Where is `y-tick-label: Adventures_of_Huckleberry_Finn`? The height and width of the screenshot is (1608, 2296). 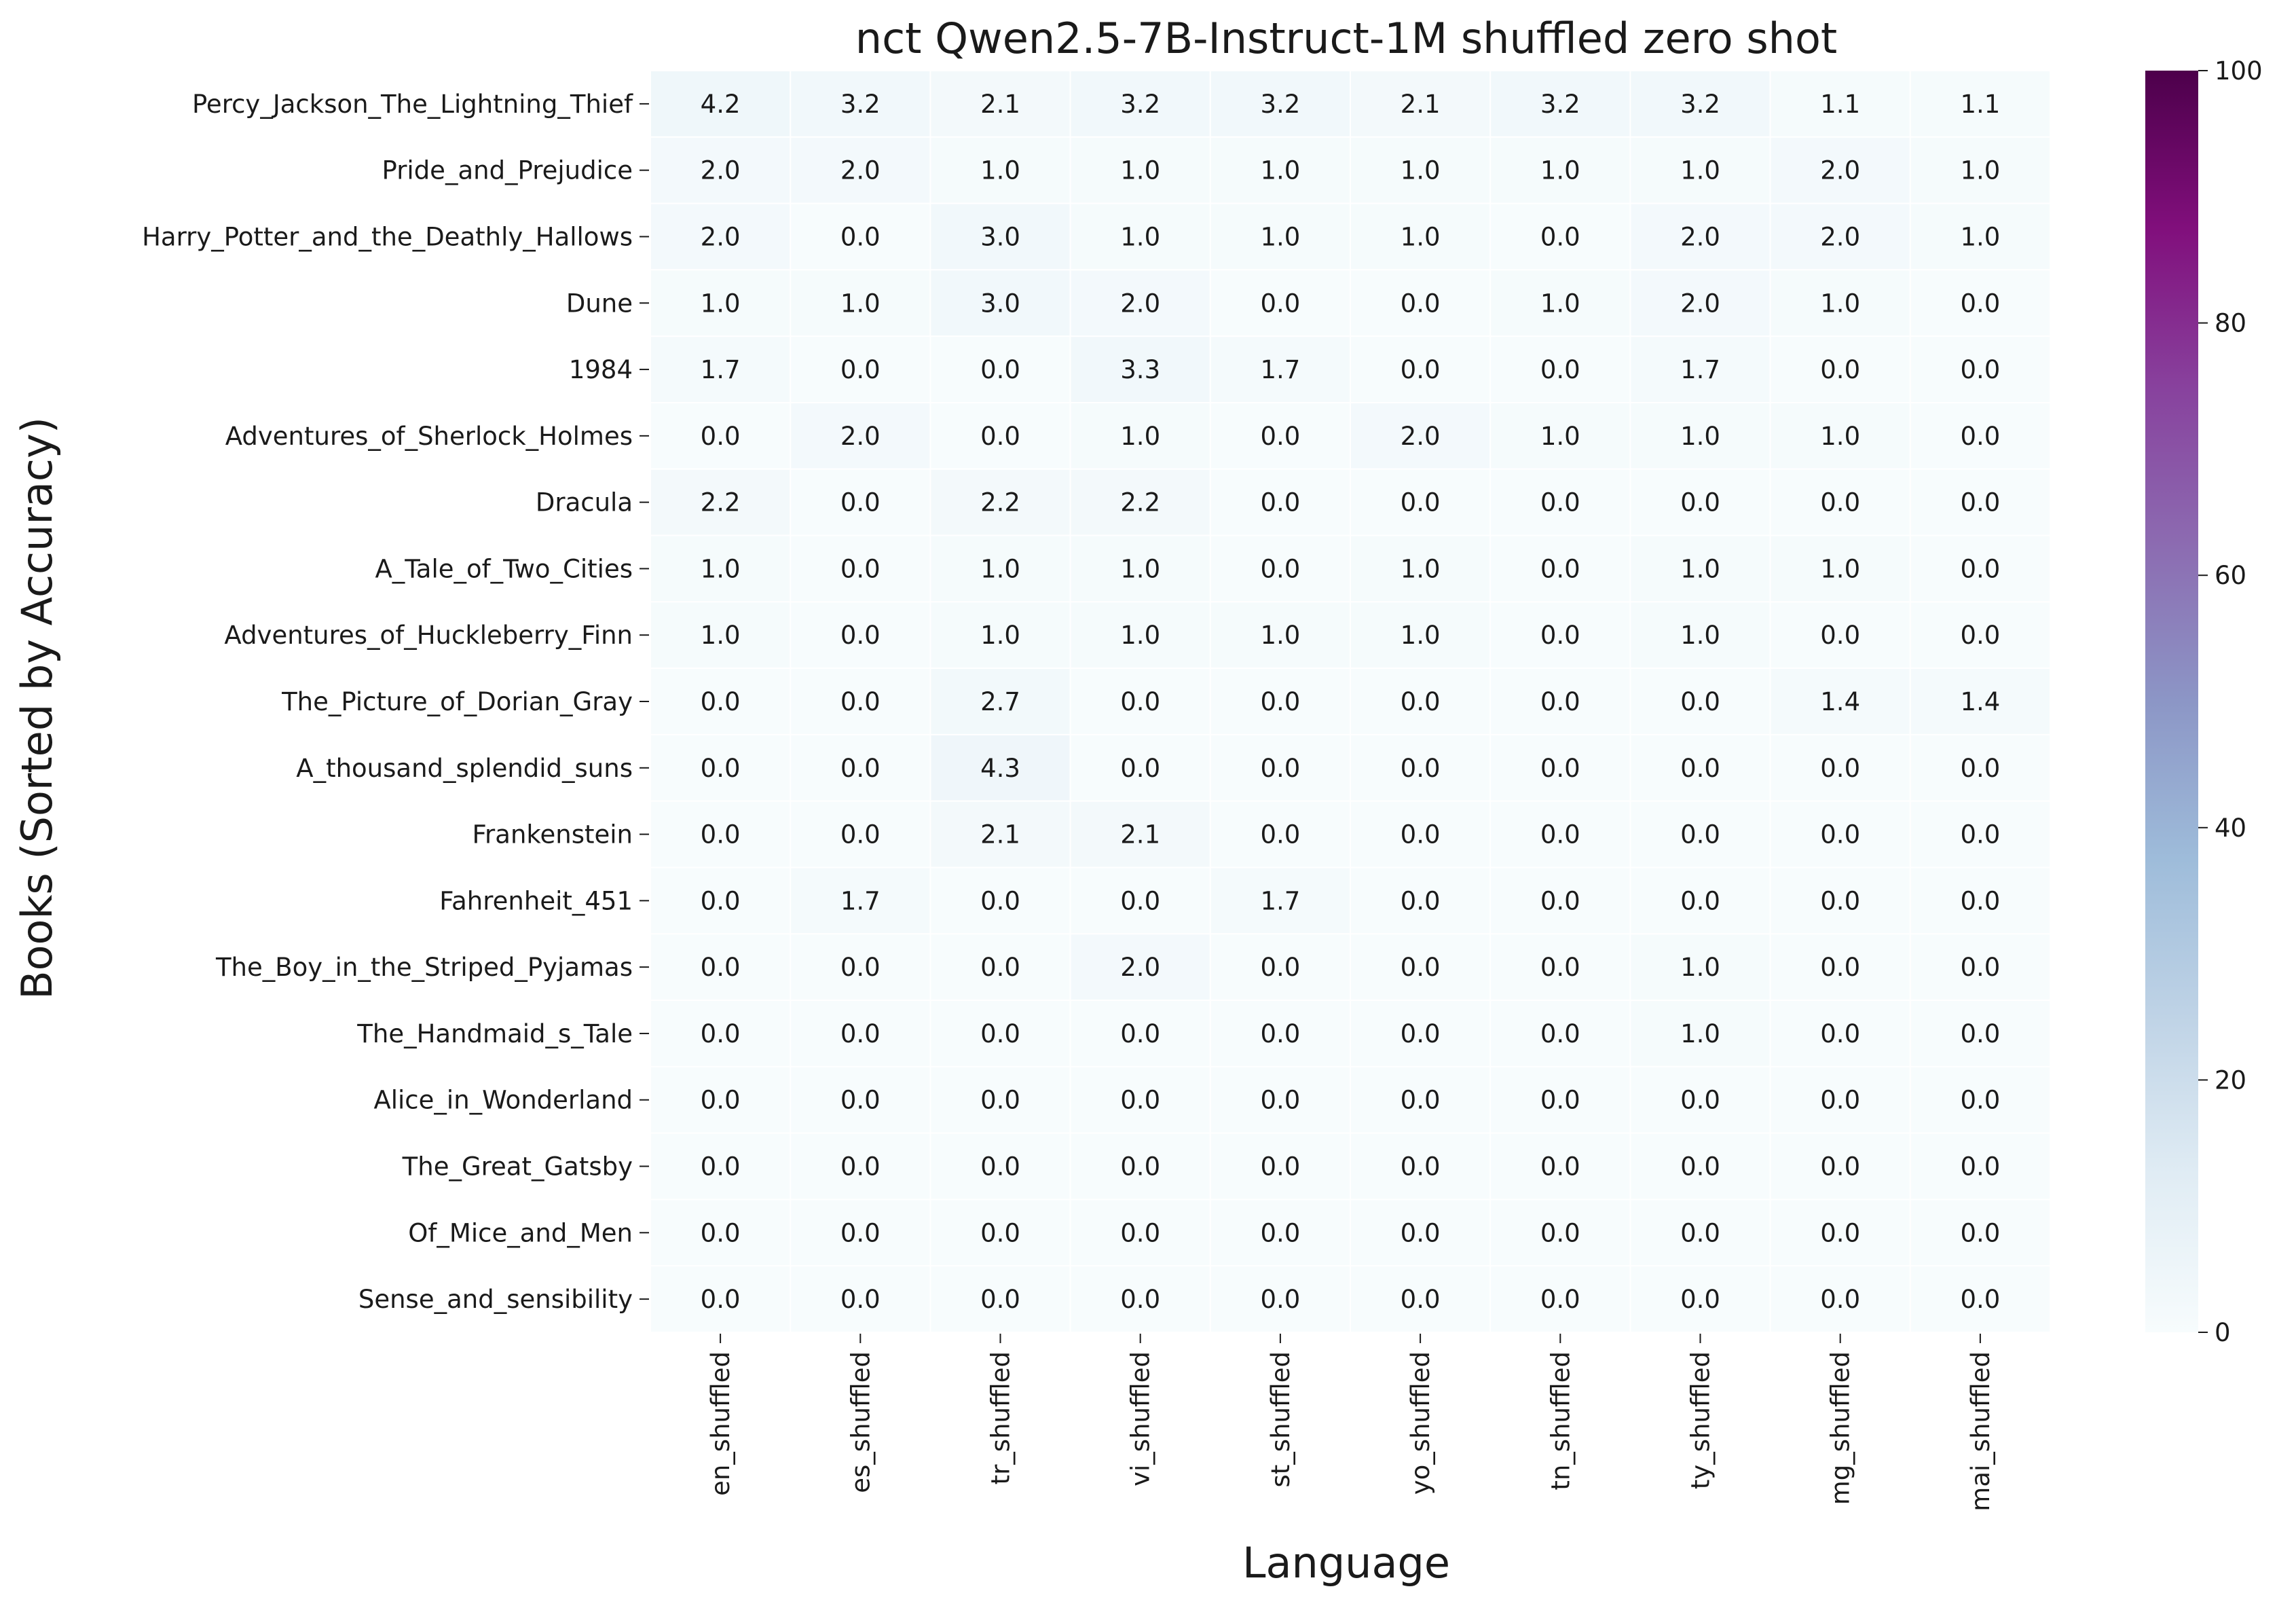
y-tick-label: Adventures_of_Huckleberry_Finn is located at coordinates (428, 635).